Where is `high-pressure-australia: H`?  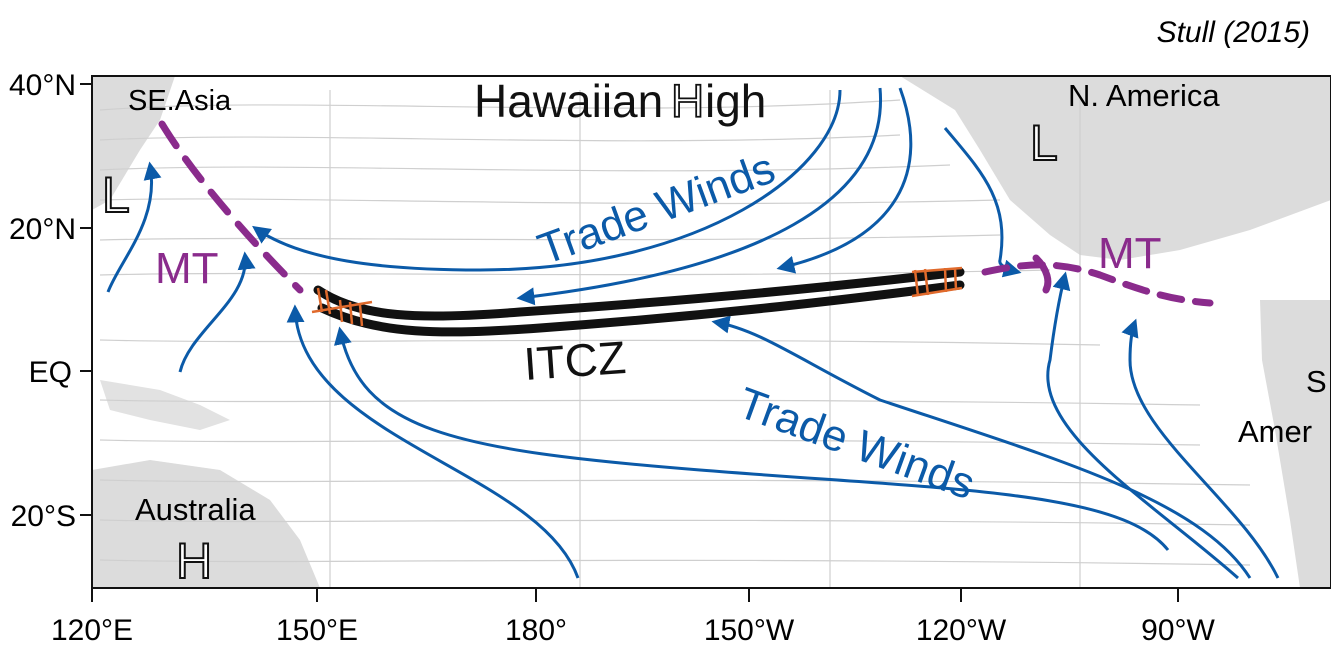
high-pressure-australia: H is located at coordinates (194, 561).